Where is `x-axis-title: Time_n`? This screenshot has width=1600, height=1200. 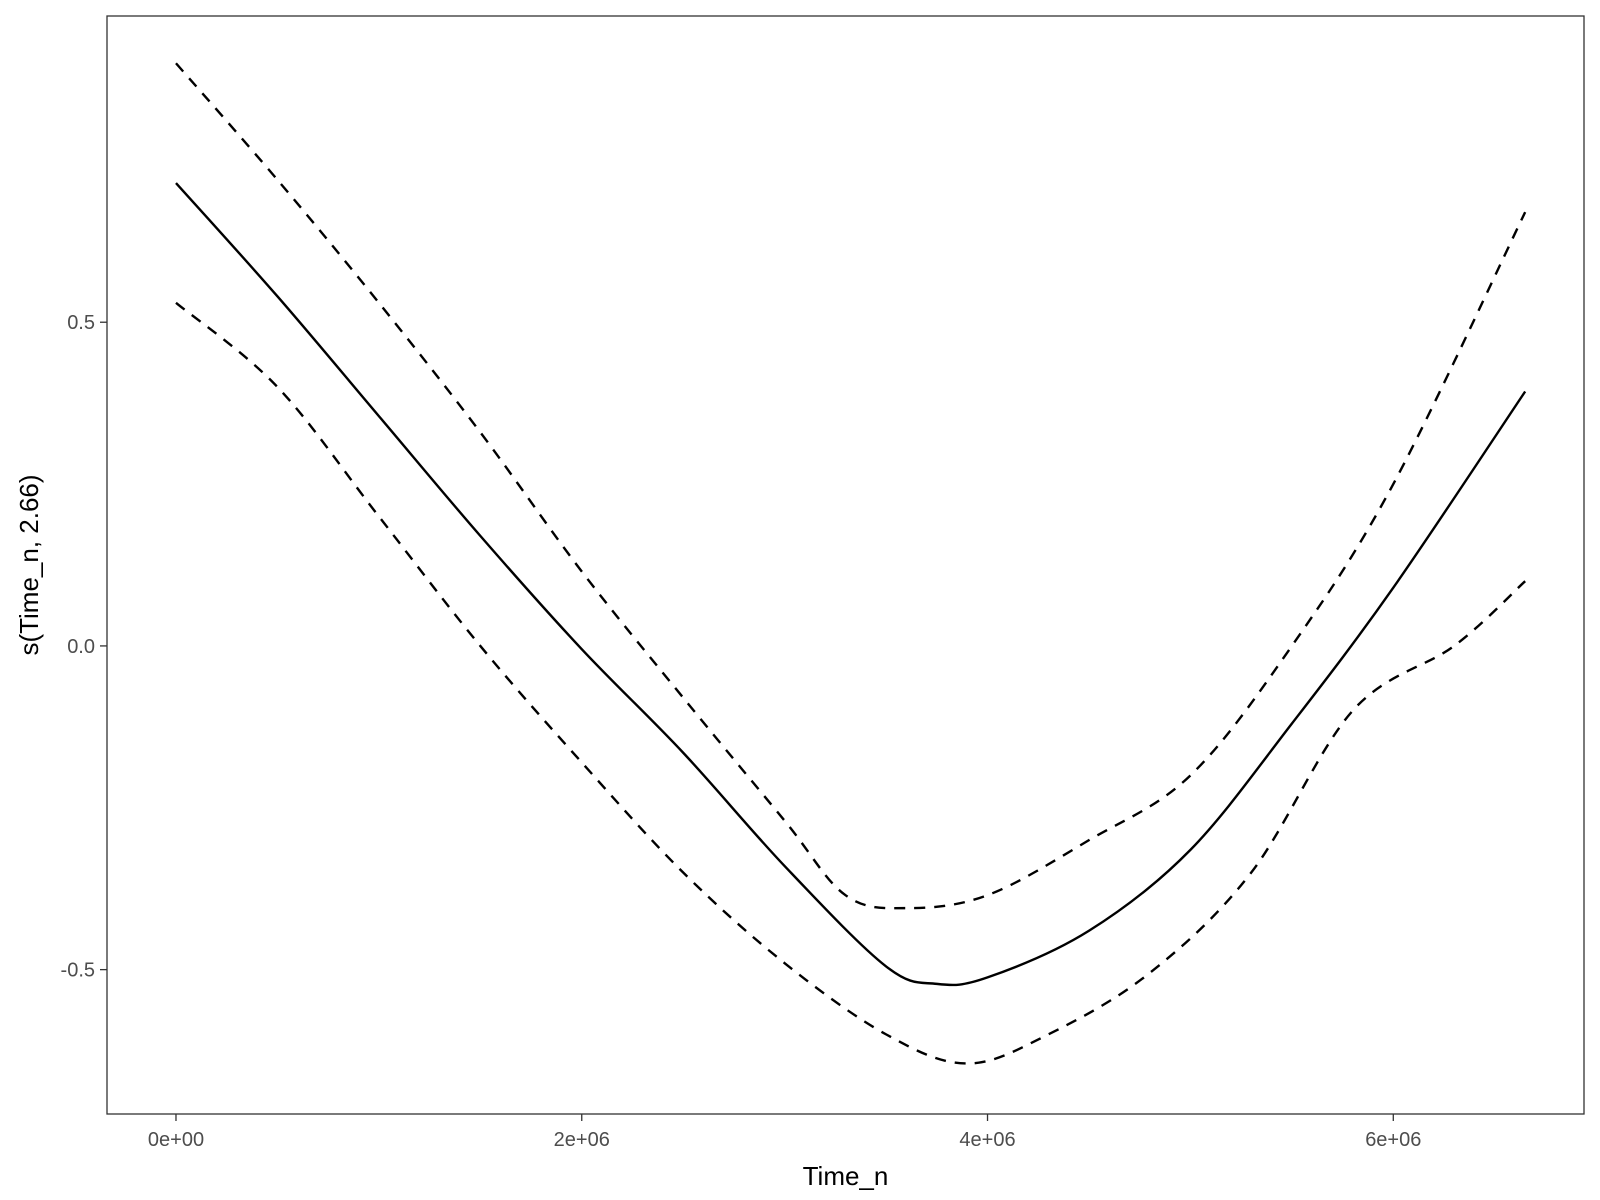
x-axis-title: Time_n is located at coordinates (846, 1176).